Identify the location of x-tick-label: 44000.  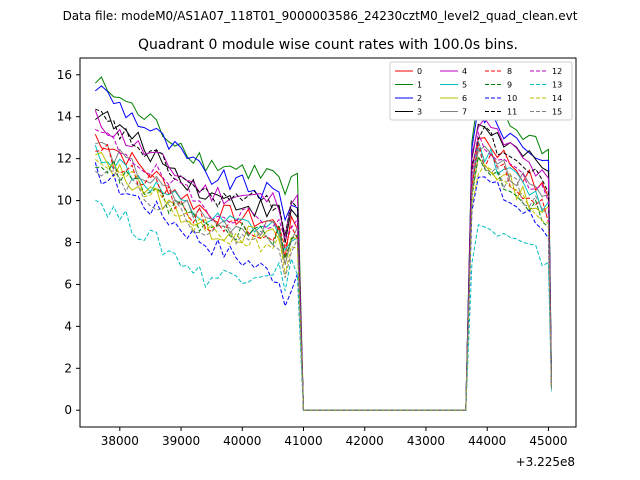
(487, 441).